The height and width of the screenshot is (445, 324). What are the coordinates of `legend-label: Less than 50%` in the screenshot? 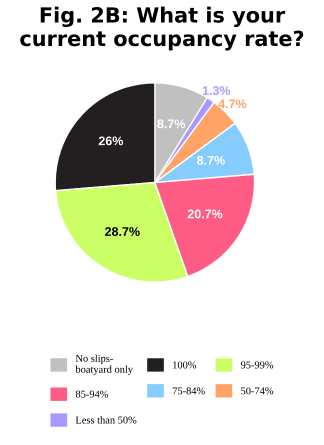 It's located at (106, 420).